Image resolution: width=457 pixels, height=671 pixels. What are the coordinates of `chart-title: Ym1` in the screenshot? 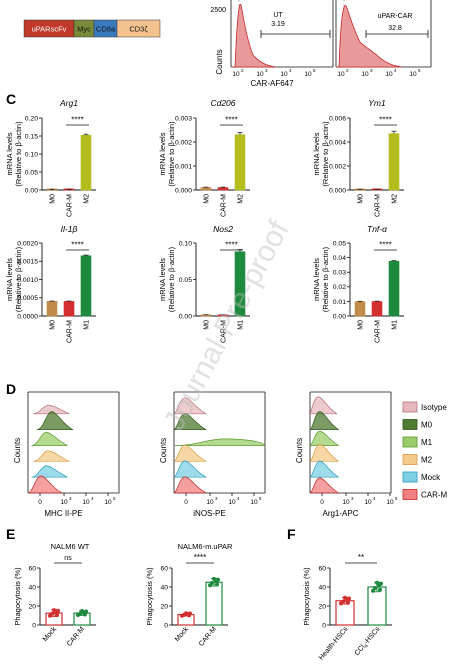 It's located at (377, 103).